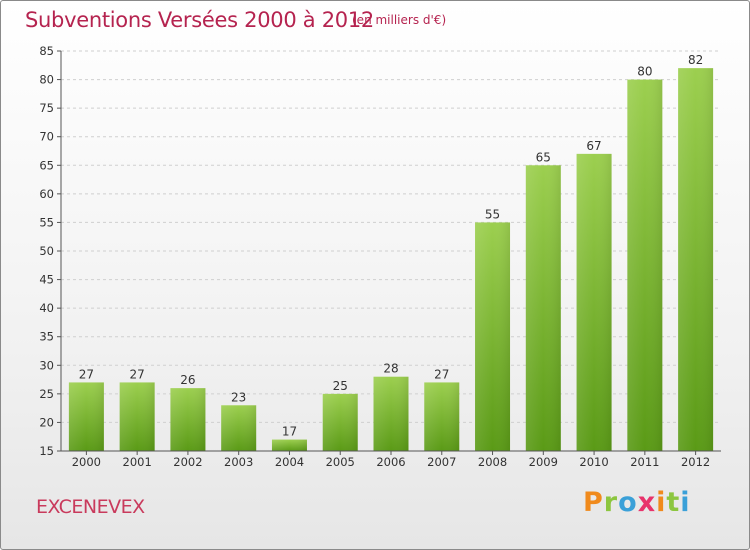  What do you see at coordinates (46, 308) in the screenshot?
I see `y-tick-label: 40` at bounding box center [46, 308].